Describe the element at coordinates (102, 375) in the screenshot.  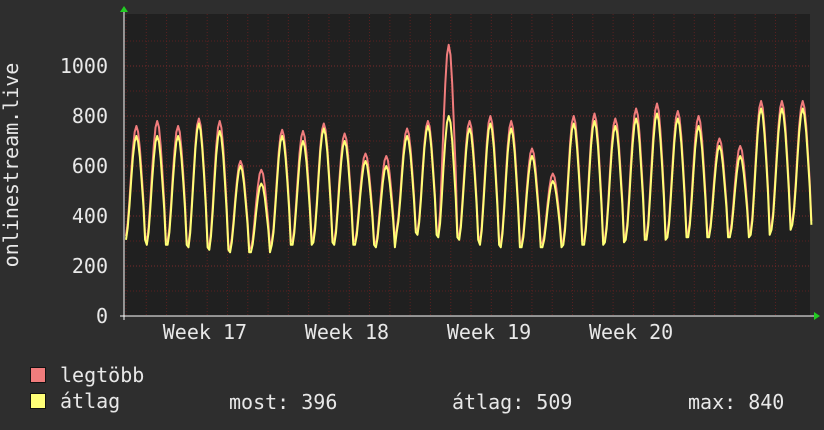
I see `legend-max-label: legtöbb` at that location.